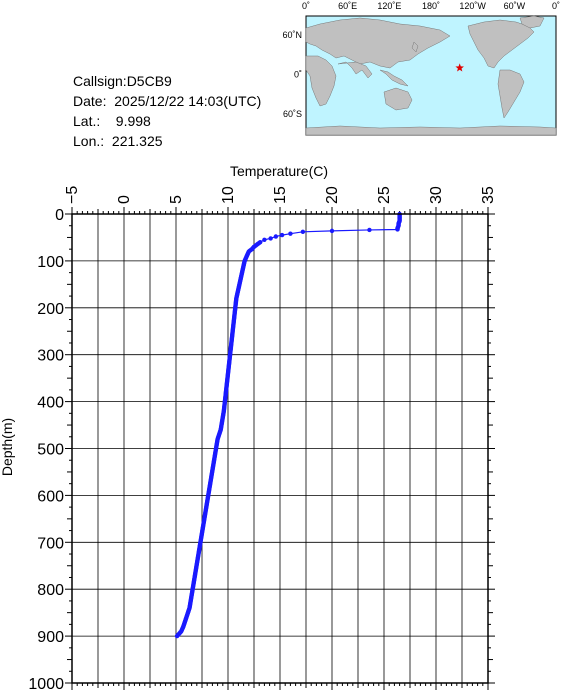  What do you see at coordinates (321, 81) in the screenshot?
I see `africa-landmass` at bounding box center [321, 81].